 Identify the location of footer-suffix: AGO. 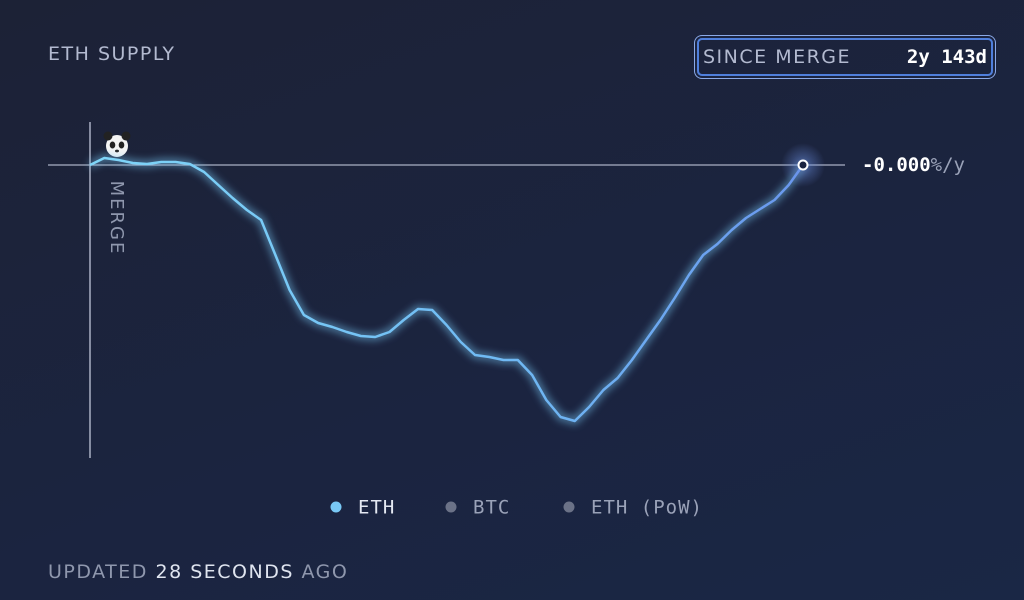
(325, 572).